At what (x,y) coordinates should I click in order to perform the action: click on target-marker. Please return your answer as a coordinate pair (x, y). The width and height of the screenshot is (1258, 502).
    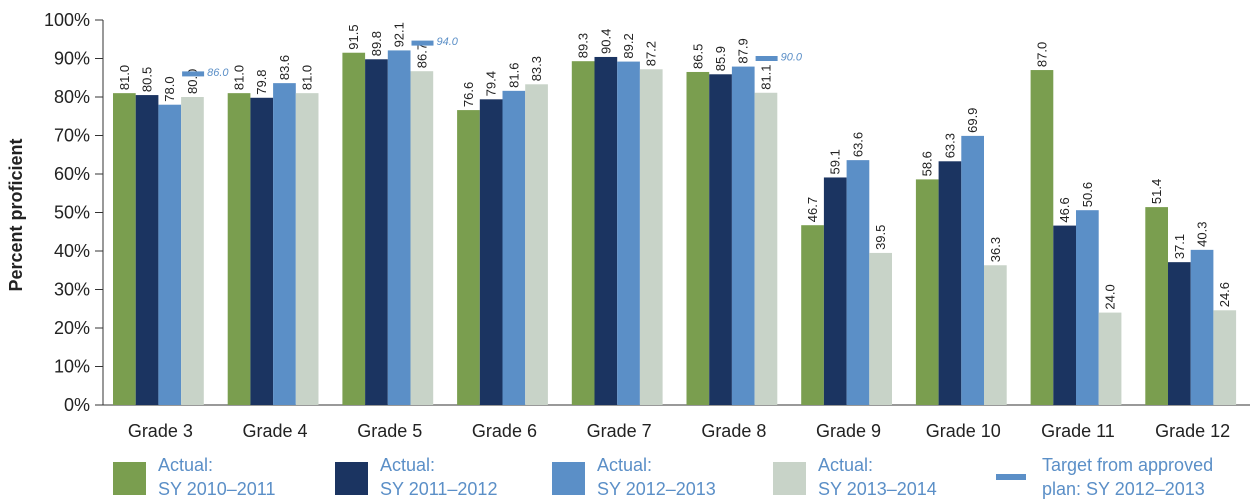
    Looking at the image, I should click on (766, 58).